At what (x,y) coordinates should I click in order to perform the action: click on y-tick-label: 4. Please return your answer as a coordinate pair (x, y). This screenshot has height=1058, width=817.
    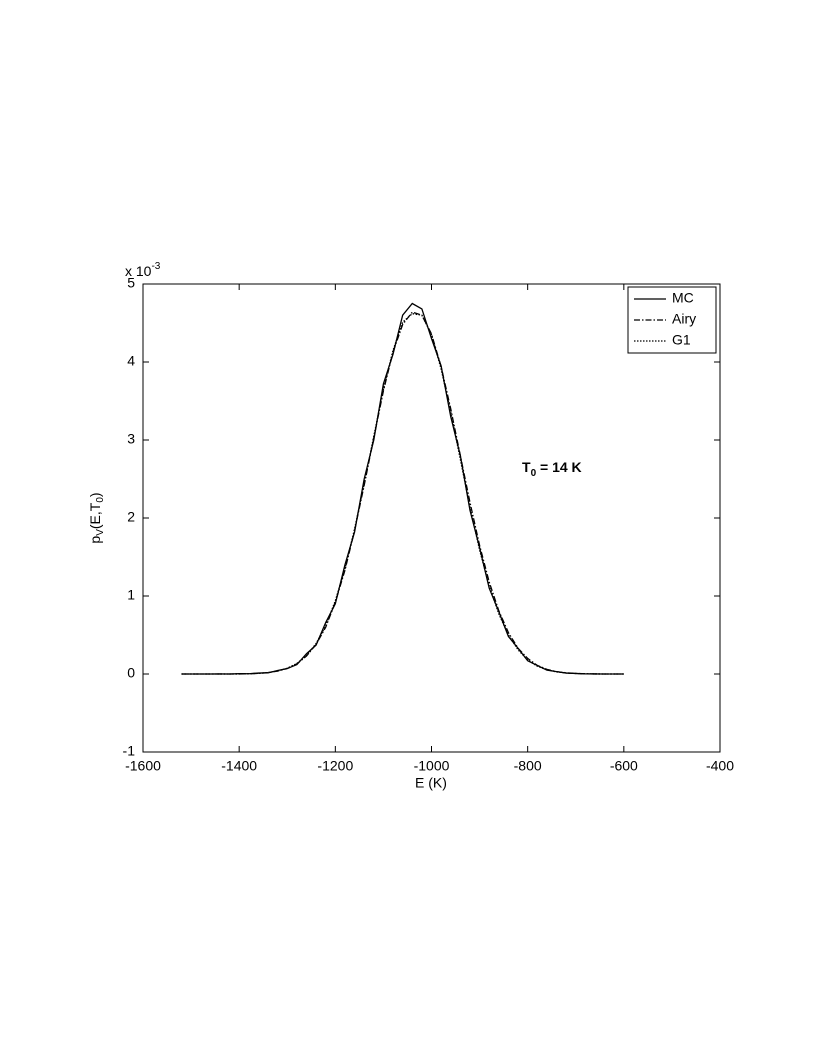
    Looking at the image, I should click on (131, 361).